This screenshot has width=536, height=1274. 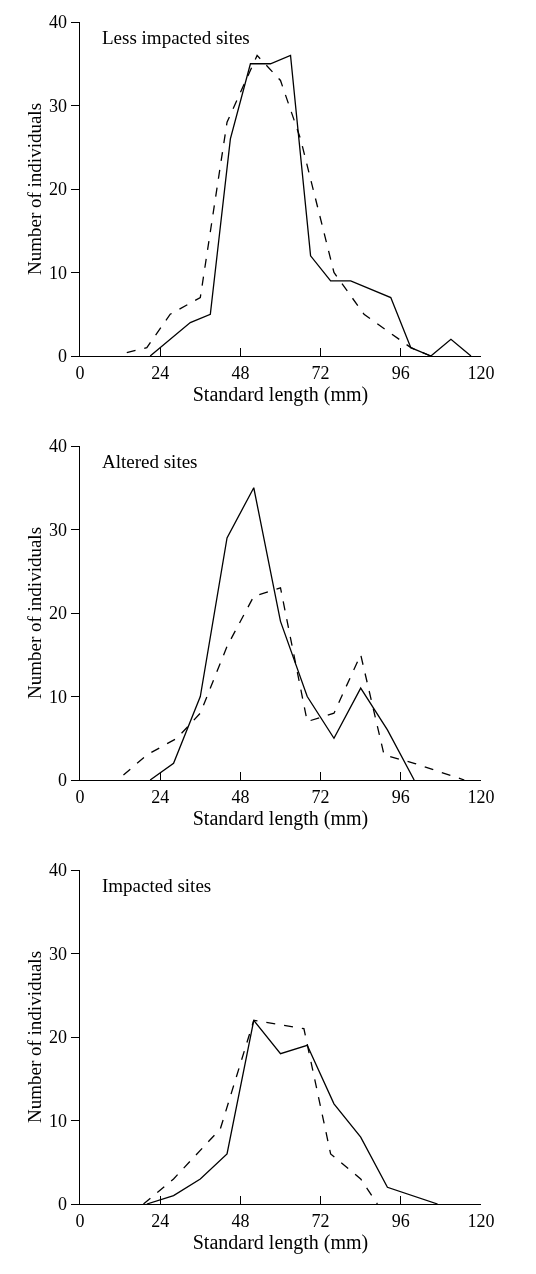 I want to click on chart-title: Impacted sites, so click(x=157, y=885).